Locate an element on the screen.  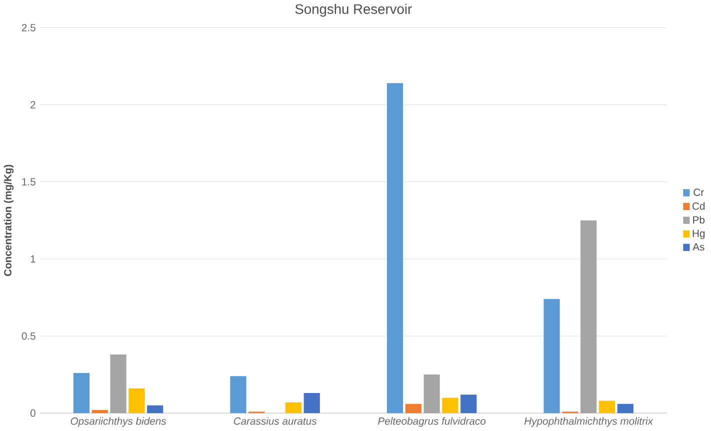
y-tick-label: 2.5 is located at coordinates (29, 28).